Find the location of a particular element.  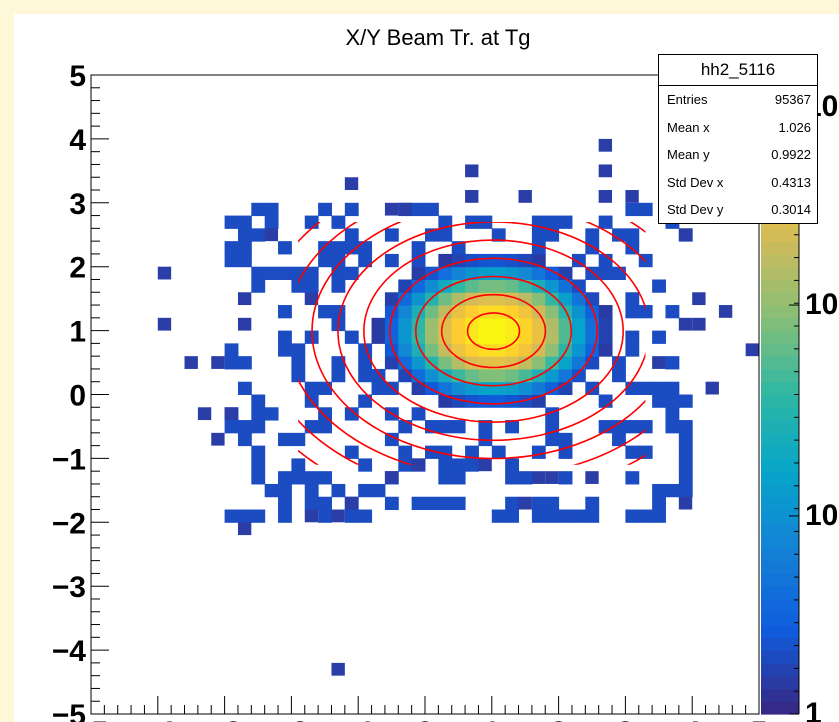

stats-value: 0.4313 is located at coordinates (791, 182).